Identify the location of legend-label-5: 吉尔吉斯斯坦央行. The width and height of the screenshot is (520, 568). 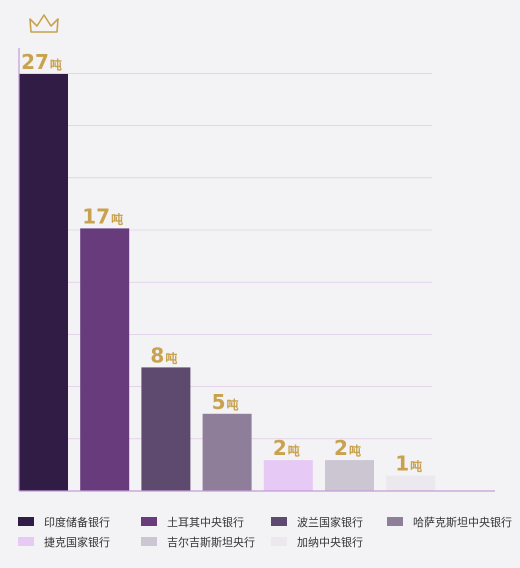
(211, 542).